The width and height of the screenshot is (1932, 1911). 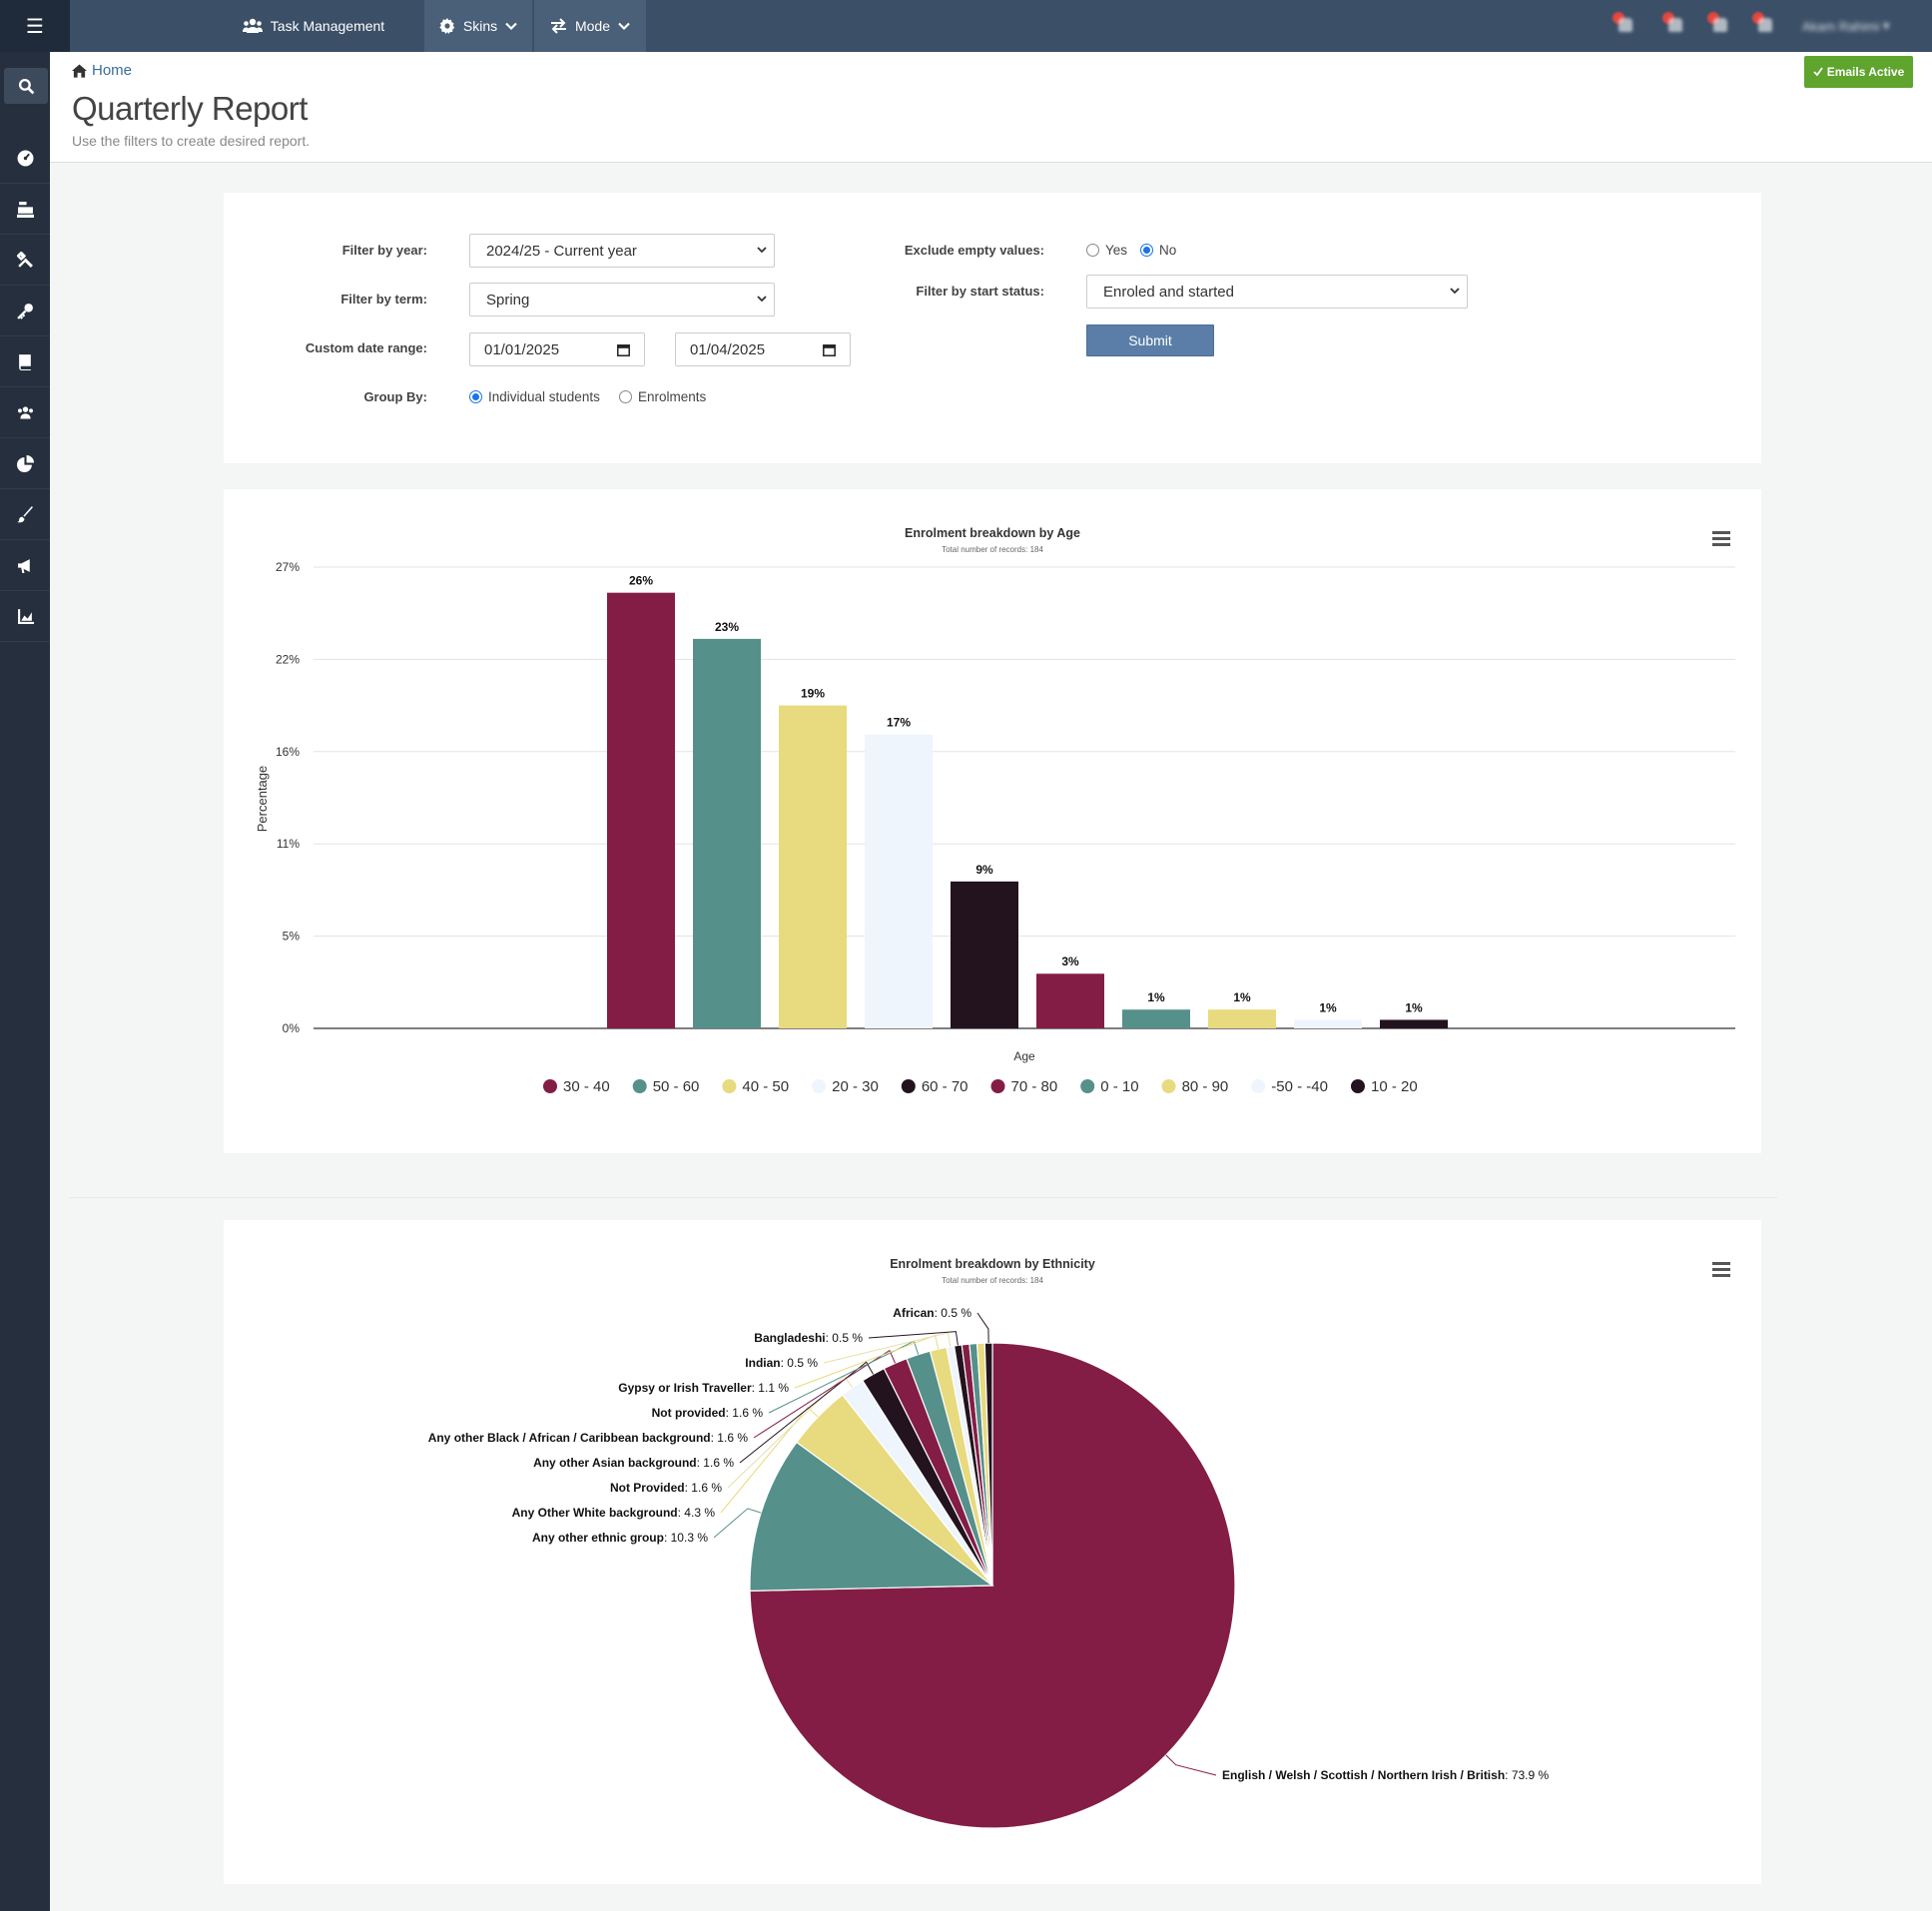 I want to click on gear-icon, so click(x=447, y=26).